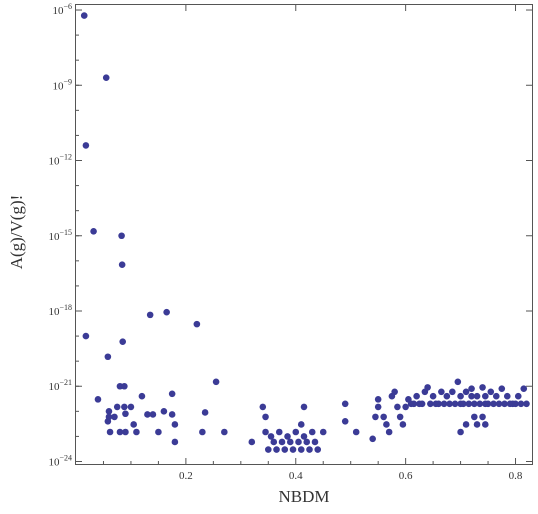 The height and width of the screenshot is (514, 538). Describe the element at coordinates (16, 232) in the screenshot. I see `y-axis-label: A(g)/V(g)!` at that location.